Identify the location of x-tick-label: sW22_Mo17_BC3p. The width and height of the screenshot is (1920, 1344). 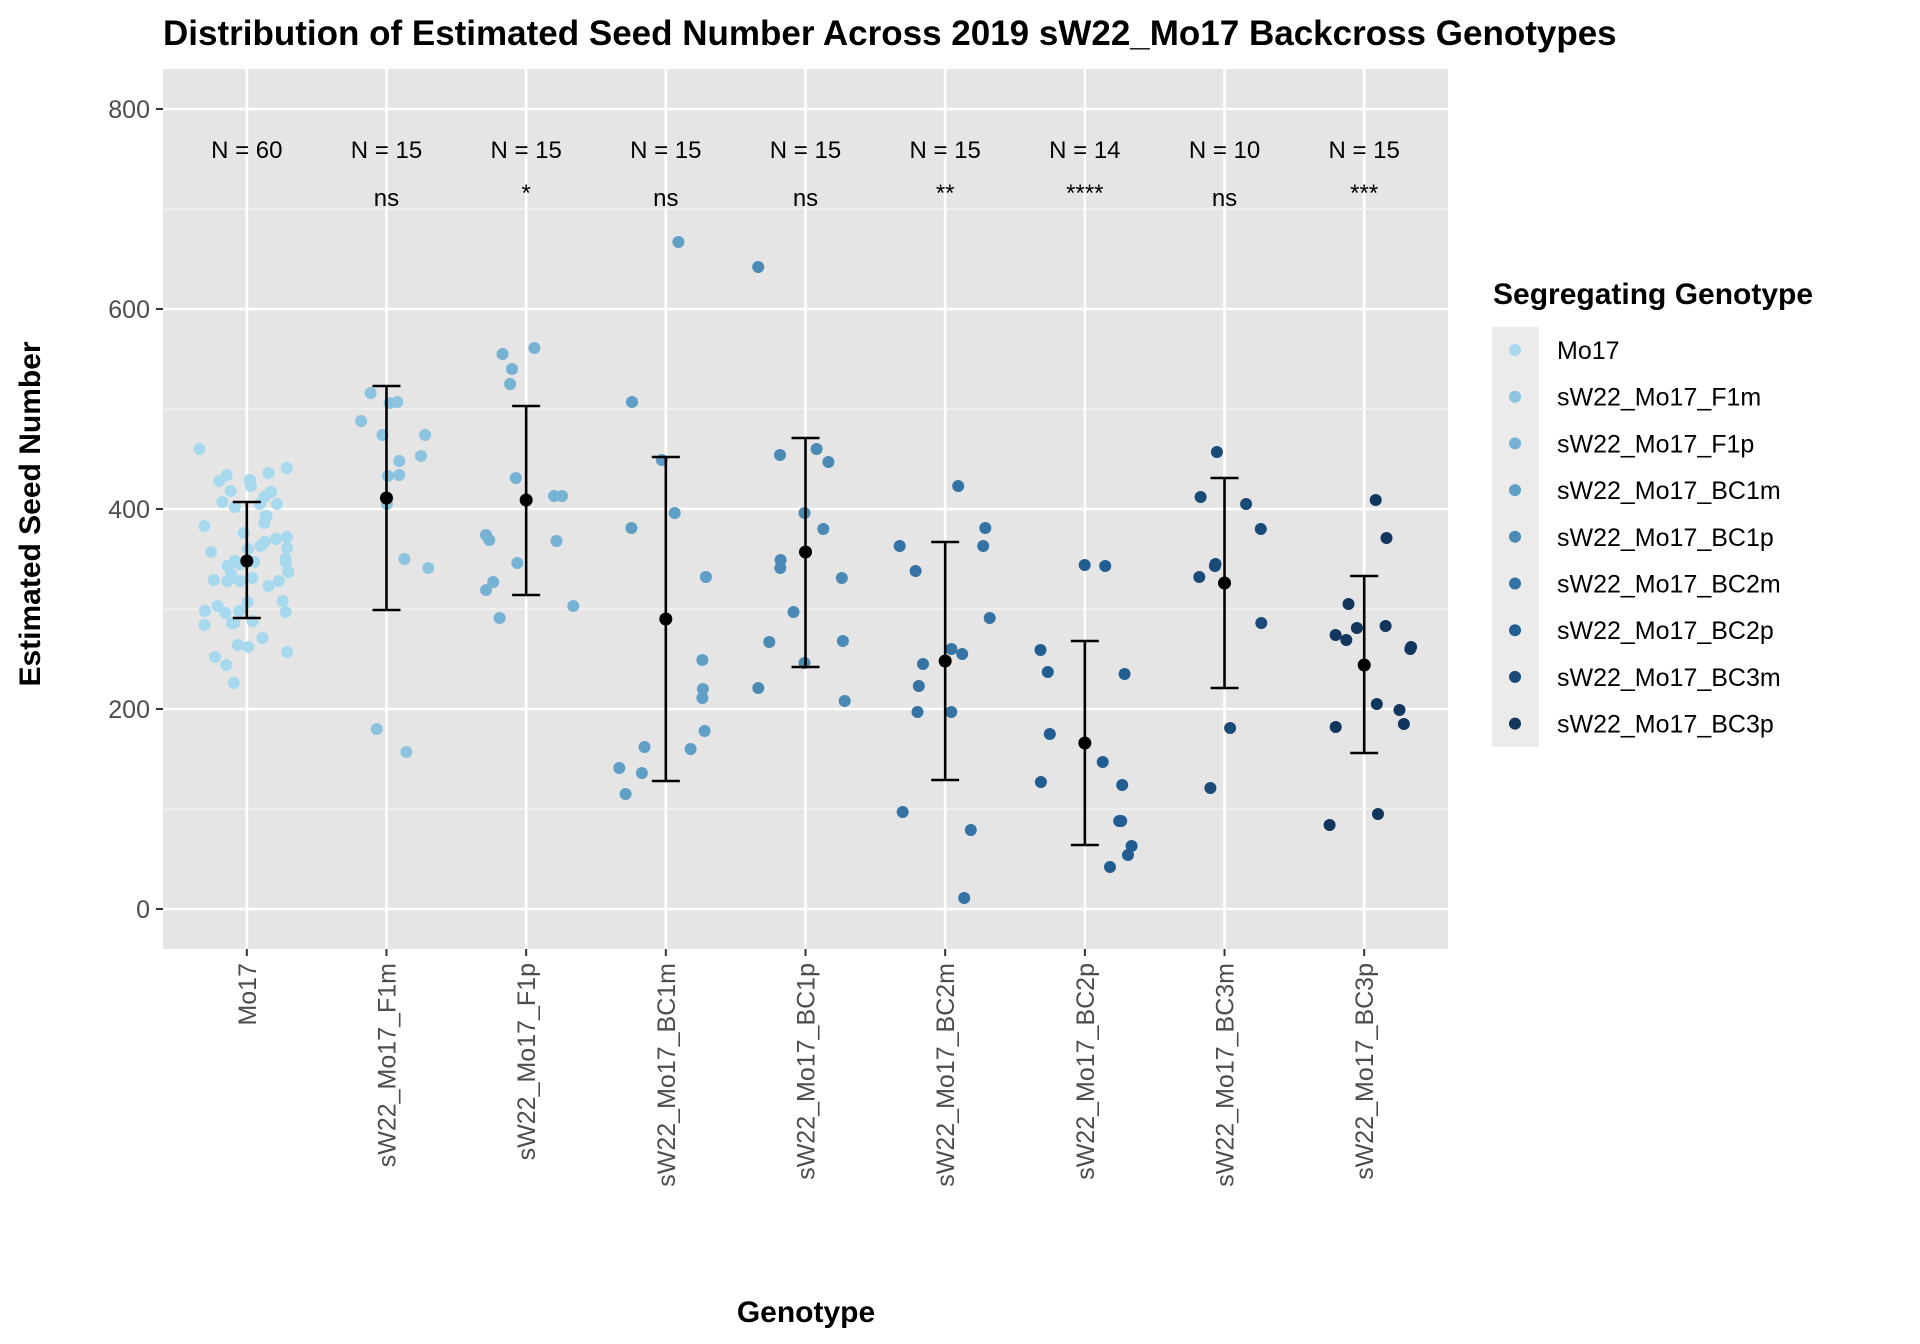
(1365, 1071).